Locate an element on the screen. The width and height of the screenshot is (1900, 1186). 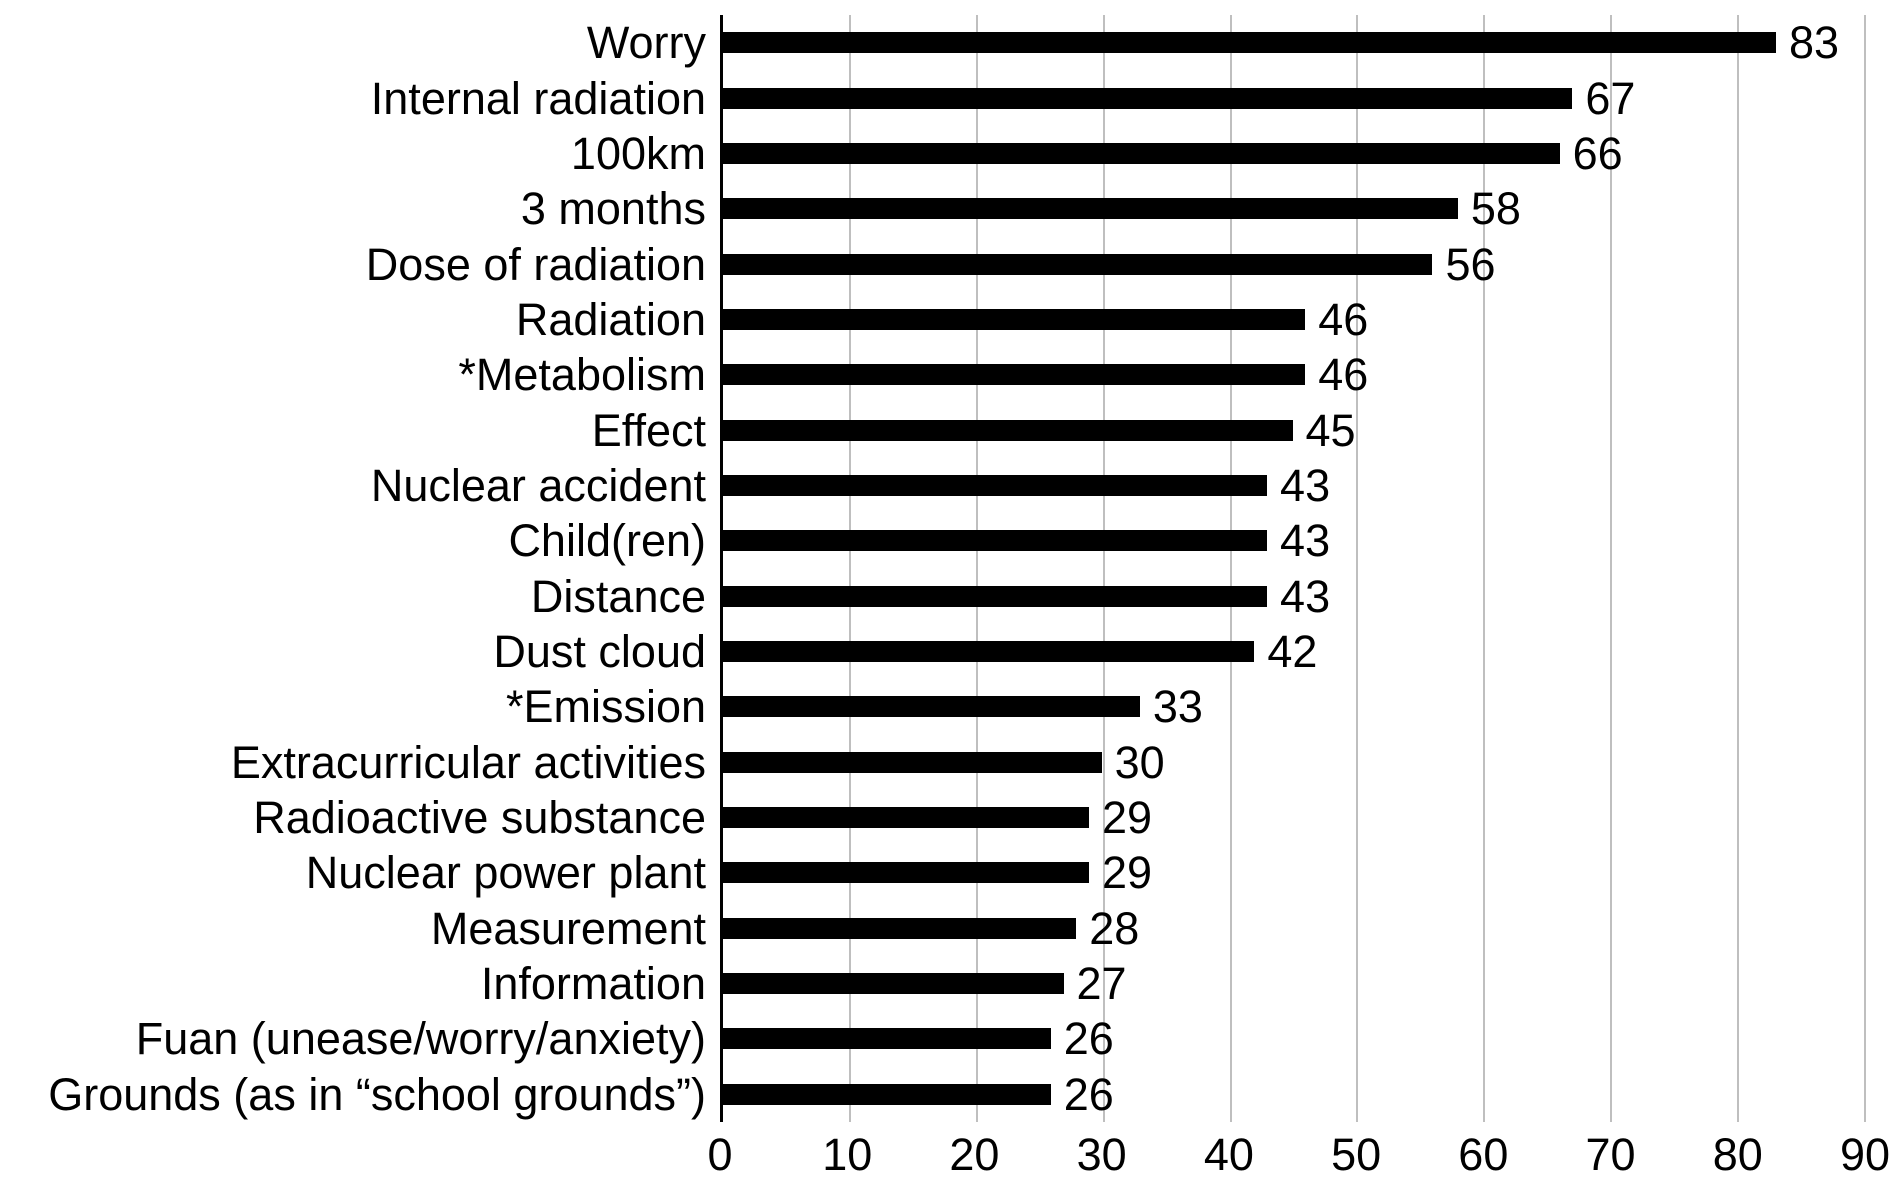
x-tick-label: 0 is located at coordinates (720, 1154).